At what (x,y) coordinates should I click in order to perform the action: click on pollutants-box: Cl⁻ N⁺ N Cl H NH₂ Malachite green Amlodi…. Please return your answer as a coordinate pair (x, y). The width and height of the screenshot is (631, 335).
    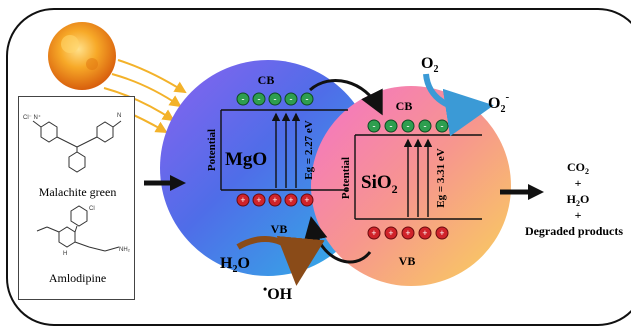
    Looking at the image, I should click on (76, 198).